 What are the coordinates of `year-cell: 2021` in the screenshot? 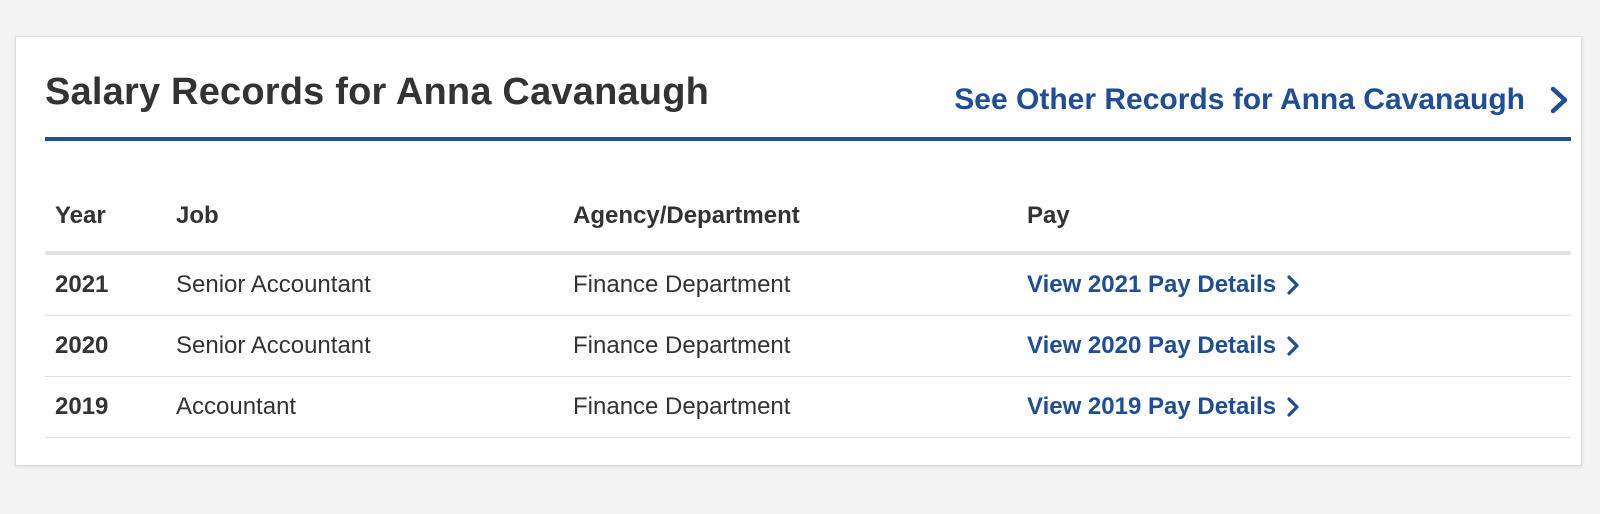 It's located at (110, 284).